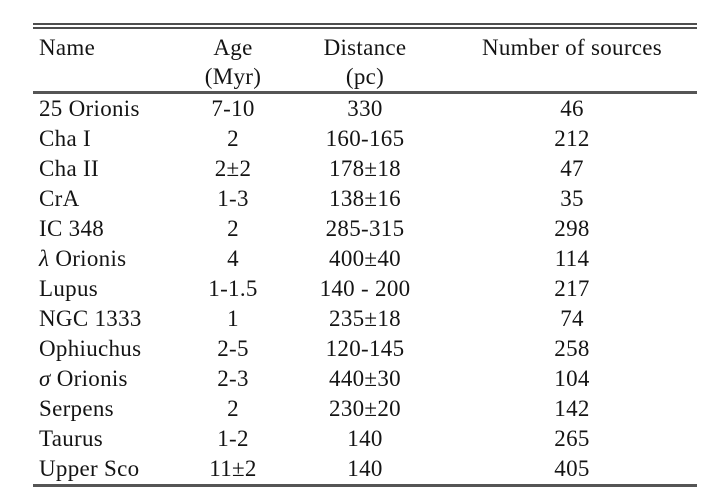 The height and width of the screenshot is (489, 716). What do you see at coordinates (233, 318) in the screenshot?
I see `cell-age: 1` at bounding box center [233, 318].